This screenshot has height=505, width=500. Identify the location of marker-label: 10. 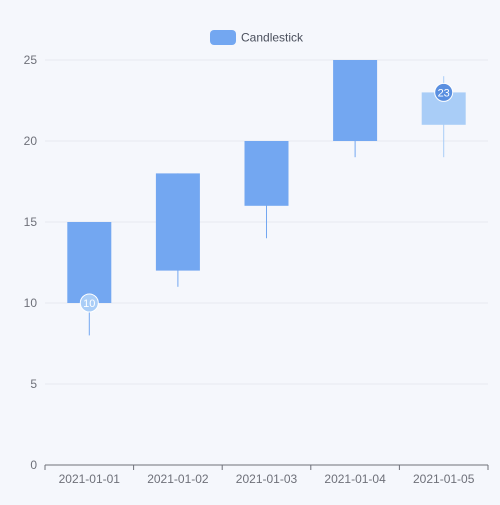
(89, 304).